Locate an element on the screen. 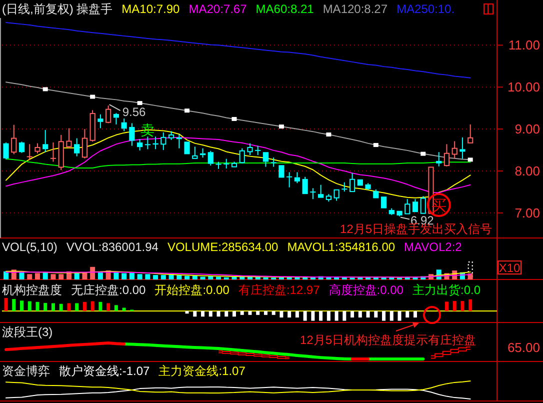 The height and width of the screenshot is (403, 543). text: MA20:7.67 is located at coordinates (218, 9).